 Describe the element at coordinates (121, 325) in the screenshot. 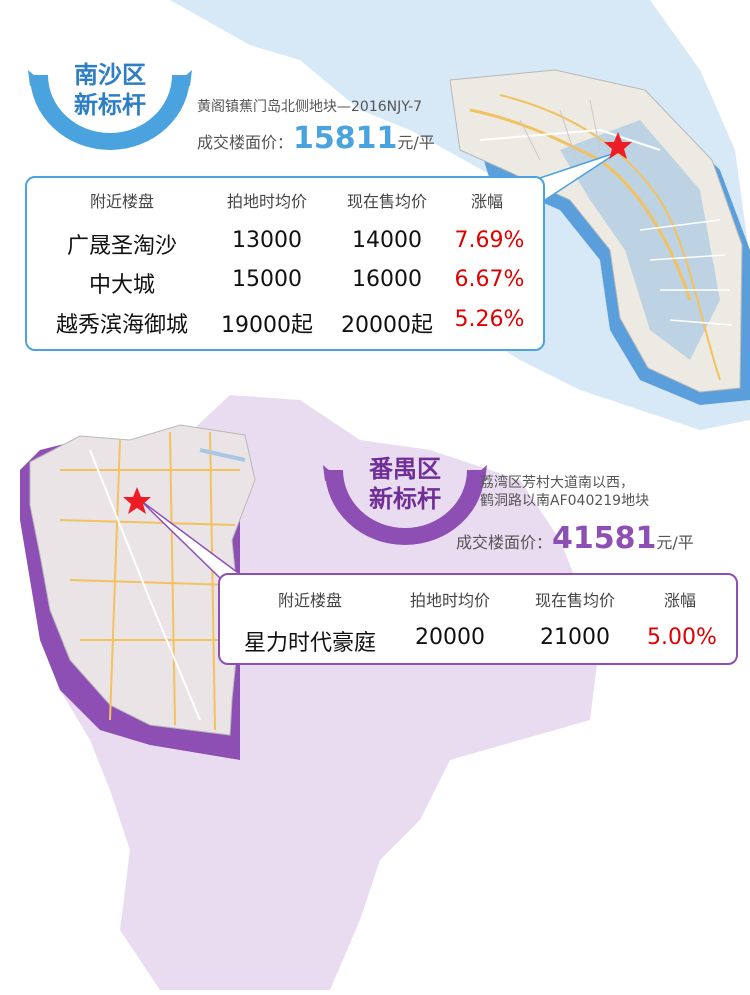

I see `table-cell: 越秀滨海御城` at that location.